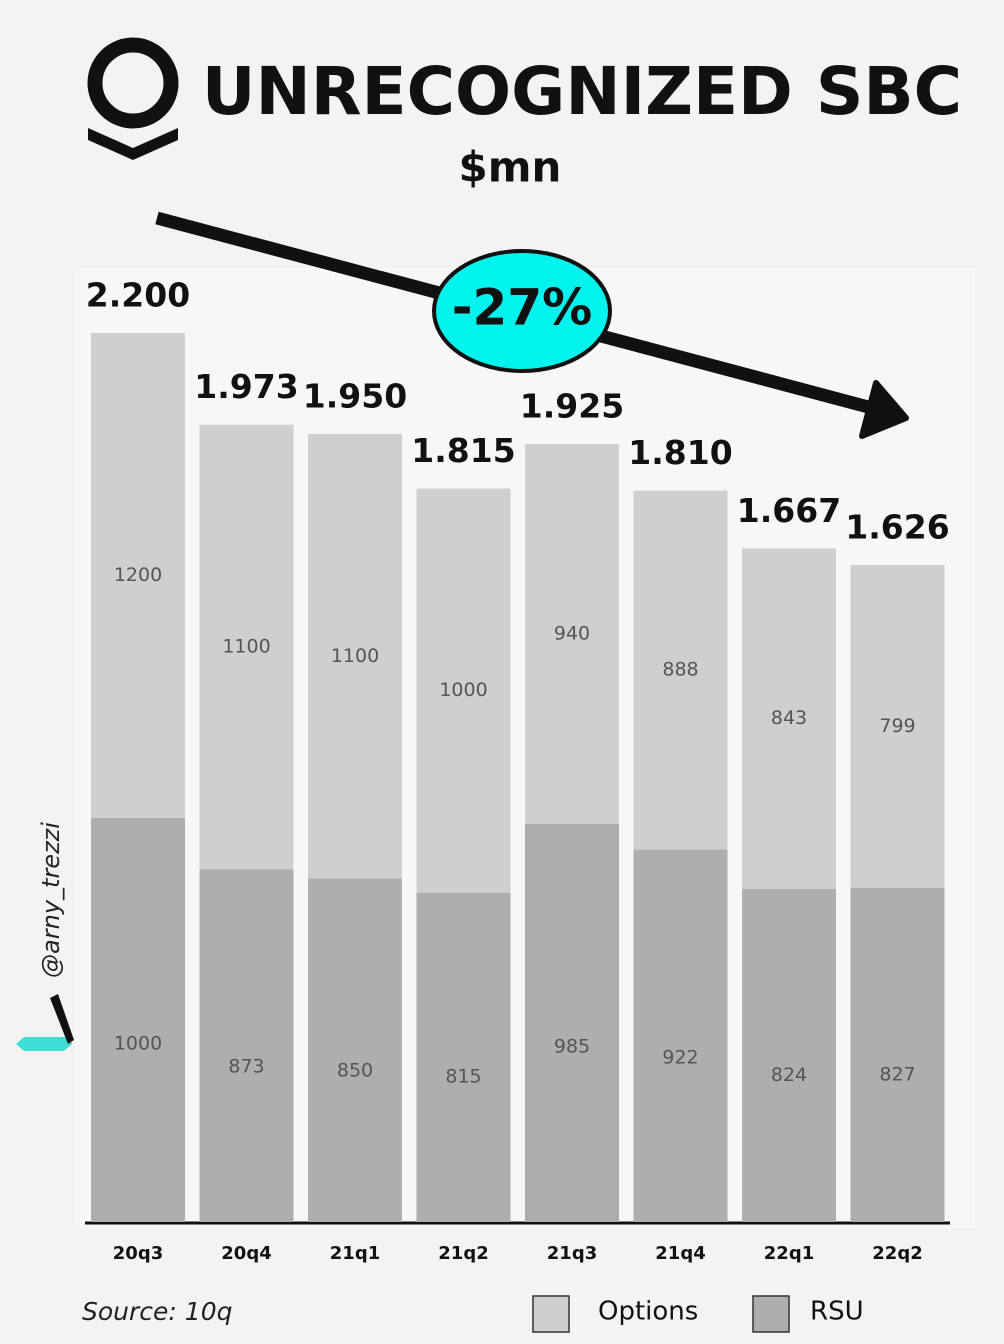 The width and height of the screenshot is (1004, 1344). I want to click on x-tick-label: 21q4, so click(680, 1253).